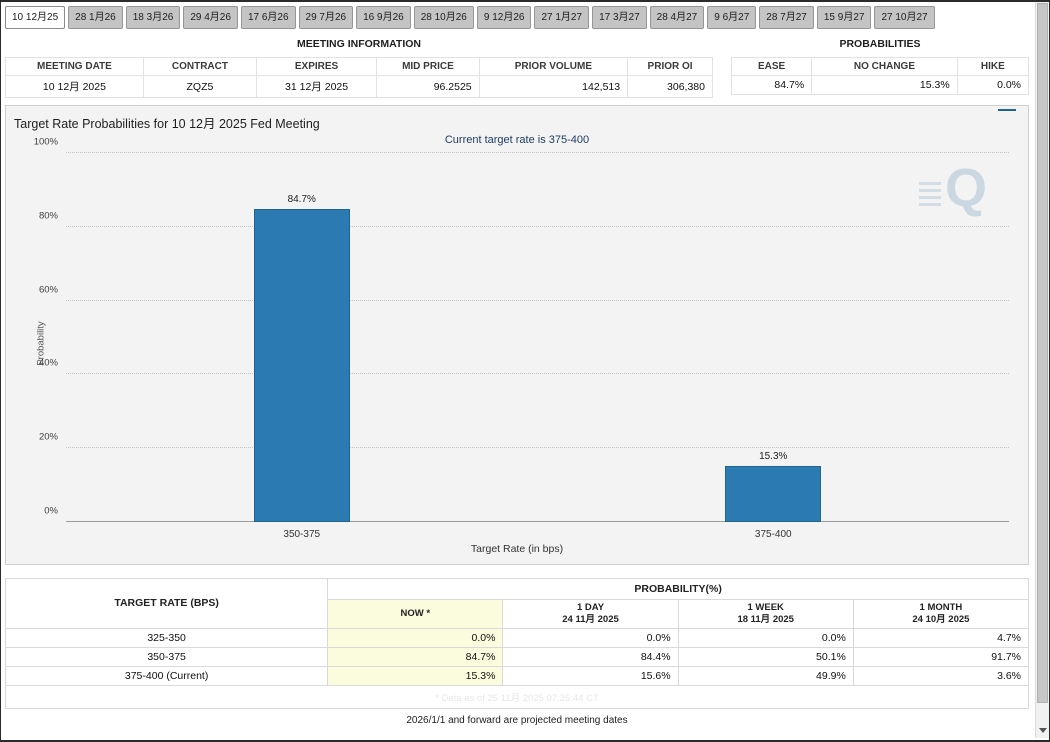 The image size is (1050, 742). I want to click on tab-28-4月27: 28 4月27, so click(677, 17).